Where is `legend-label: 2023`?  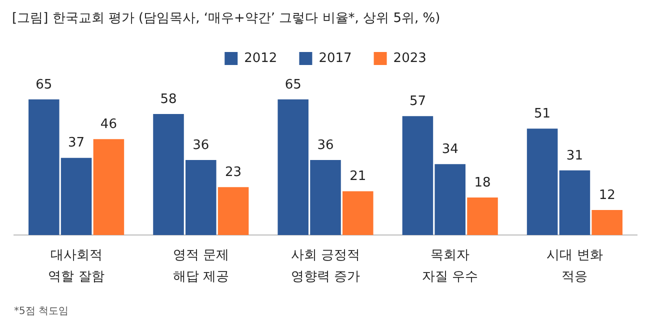
legend-label: 2023 is located at coordinates (409, 58).